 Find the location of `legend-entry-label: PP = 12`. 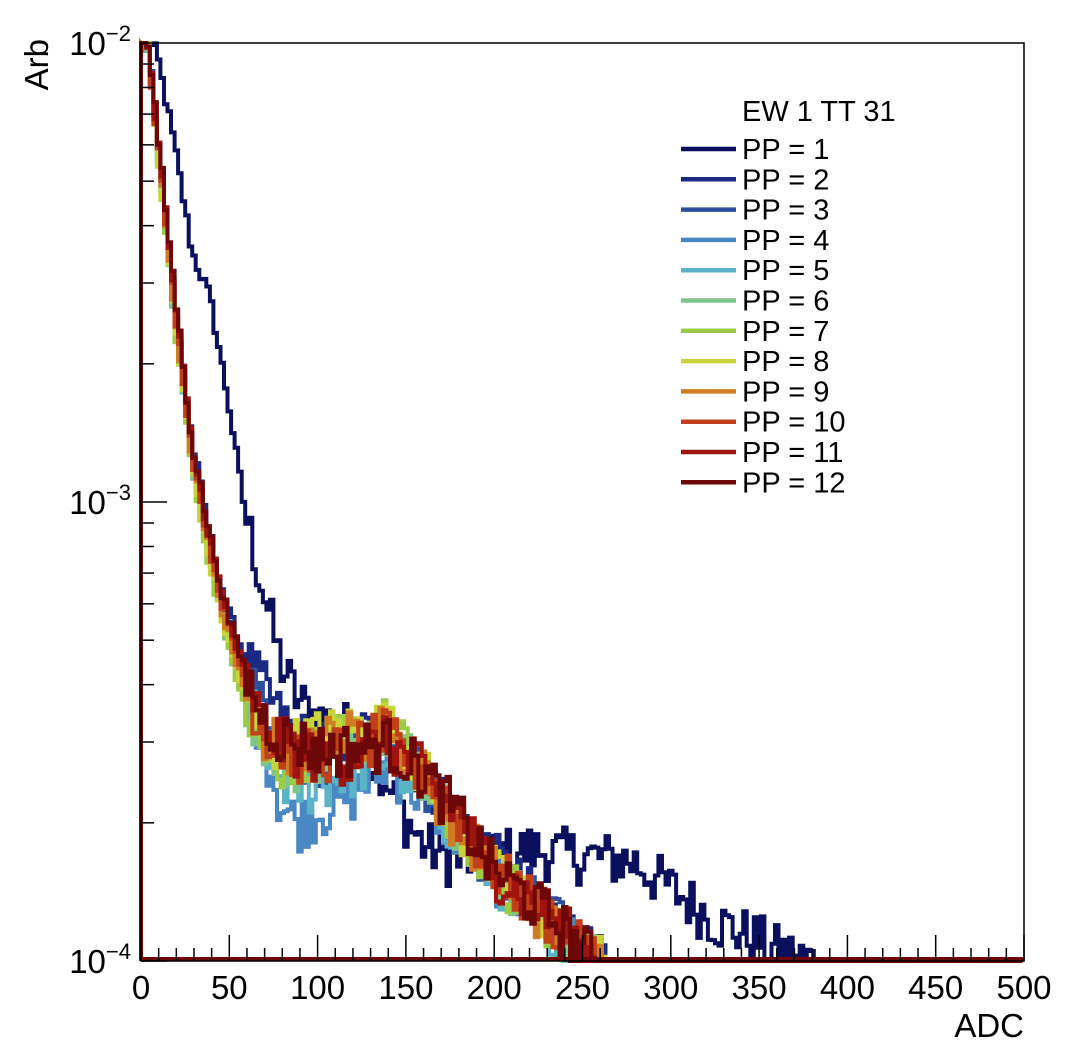

legend-entry-label: PP = 12 is located at coordinates (793, 483).